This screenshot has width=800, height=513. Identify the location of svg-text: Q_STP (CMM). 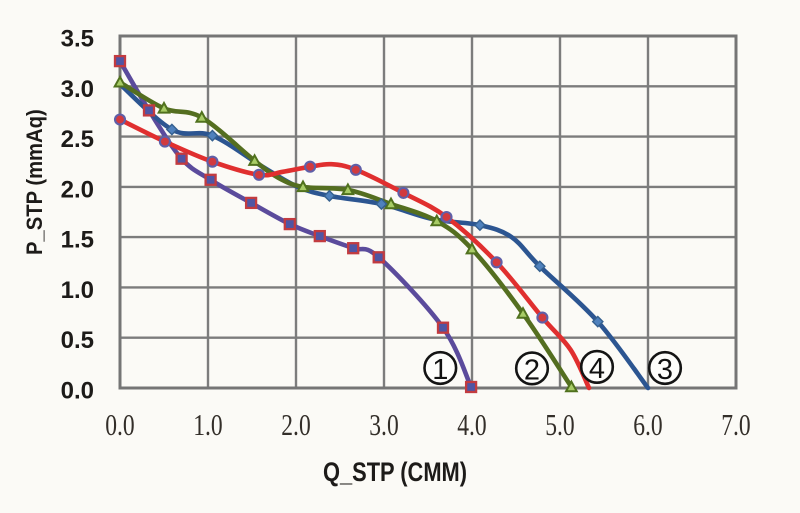
(395, 473).